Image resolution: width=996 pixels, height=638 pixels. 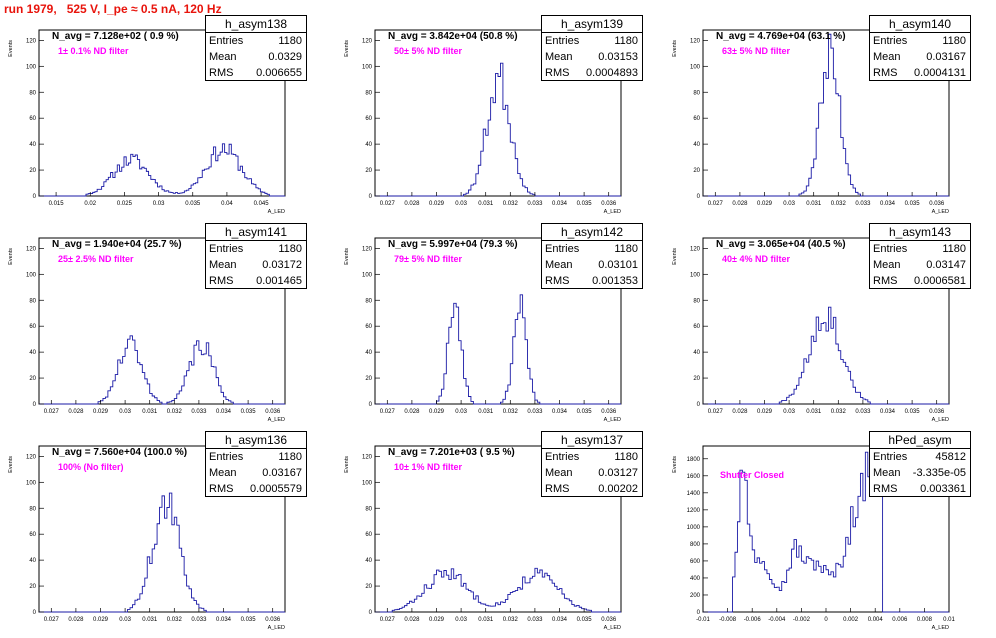 What do you see at coordinates (199, 620) in the screenshot?
I see `x-tick-label: 0.033` at bounding box center [199, 620].